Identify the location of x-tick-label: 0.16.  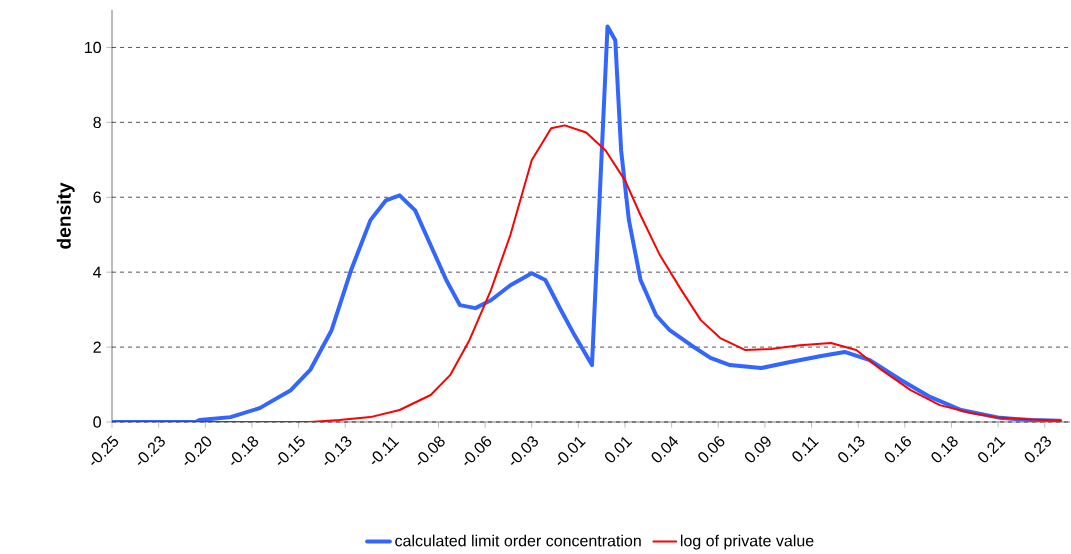
(897, 449).